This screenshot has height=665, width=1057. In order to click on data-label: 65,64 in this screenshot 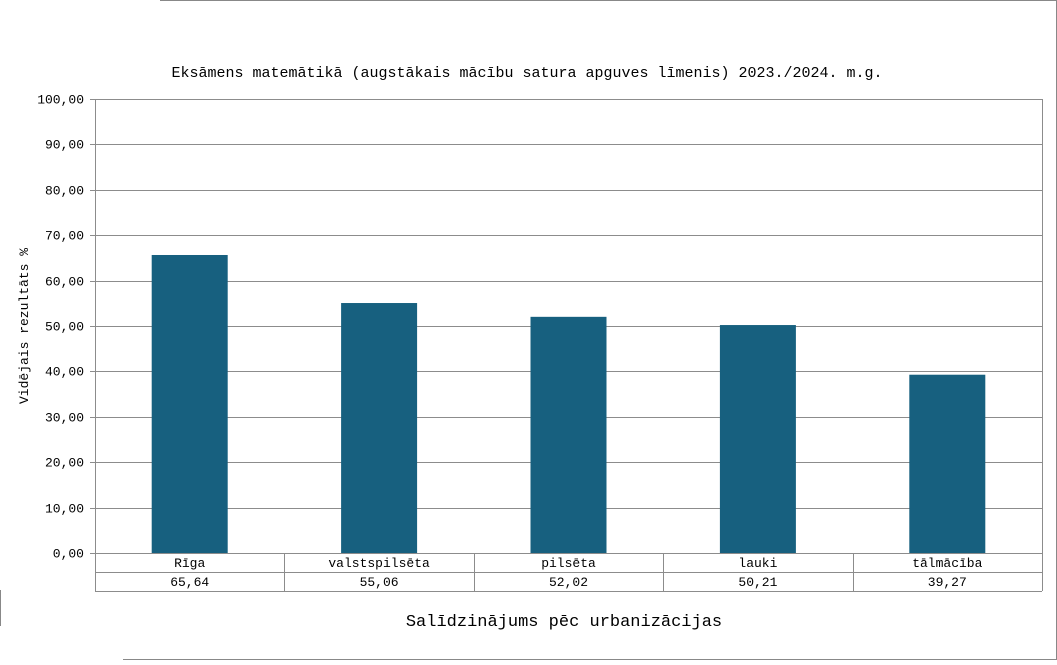, I will do `click(189, 582)`.